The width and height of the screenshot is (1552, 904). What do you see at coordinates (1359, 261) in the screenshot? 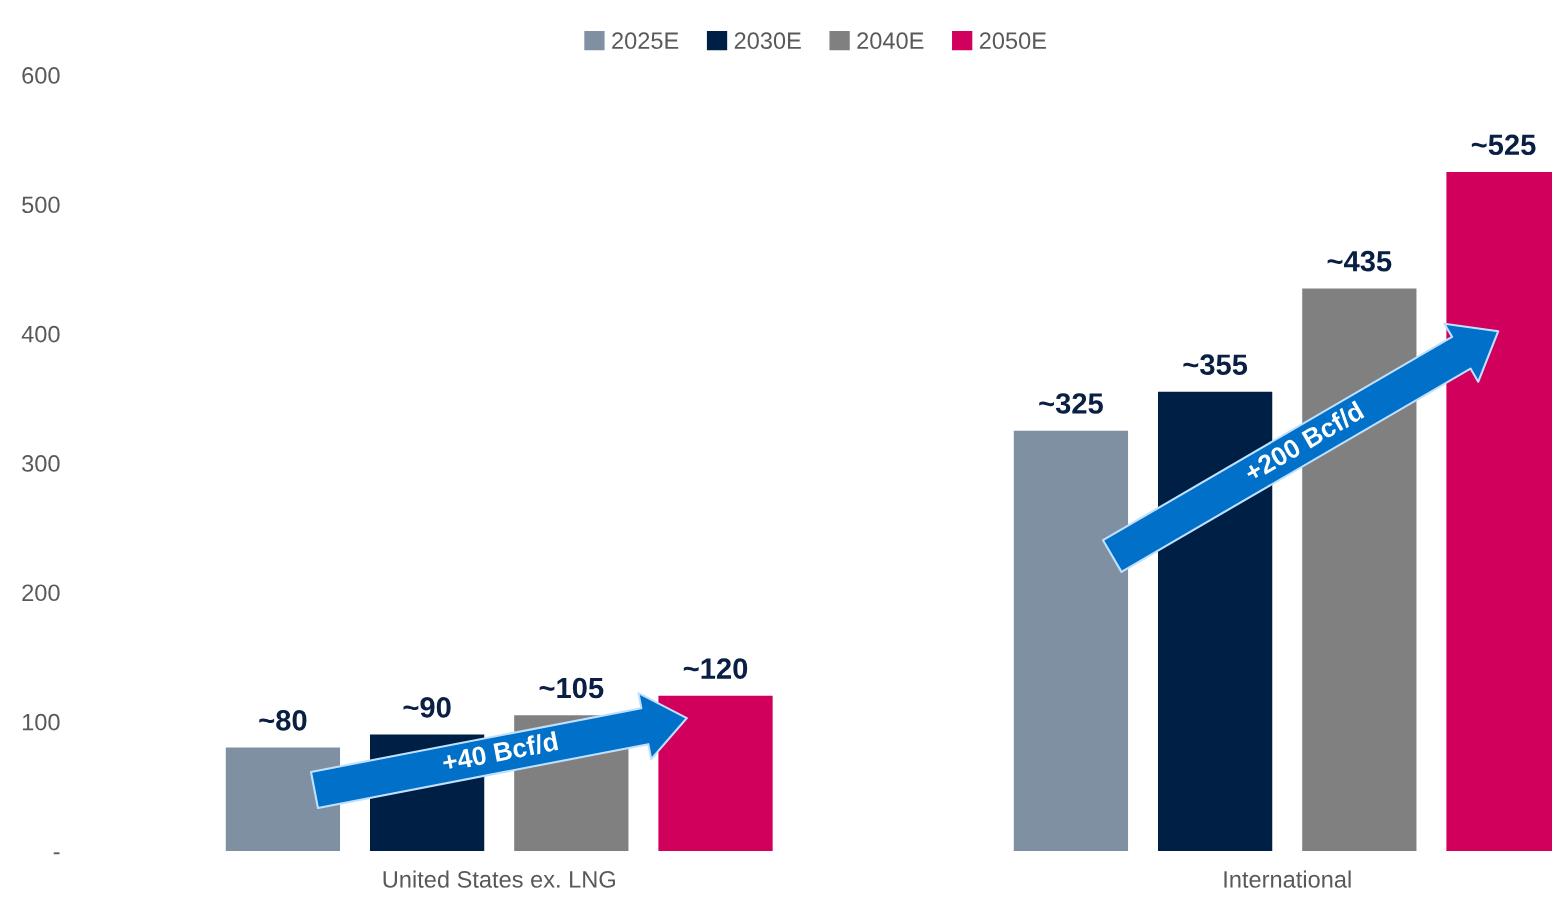
I see `data-label: ~435` at bounding box center [1359, 261].